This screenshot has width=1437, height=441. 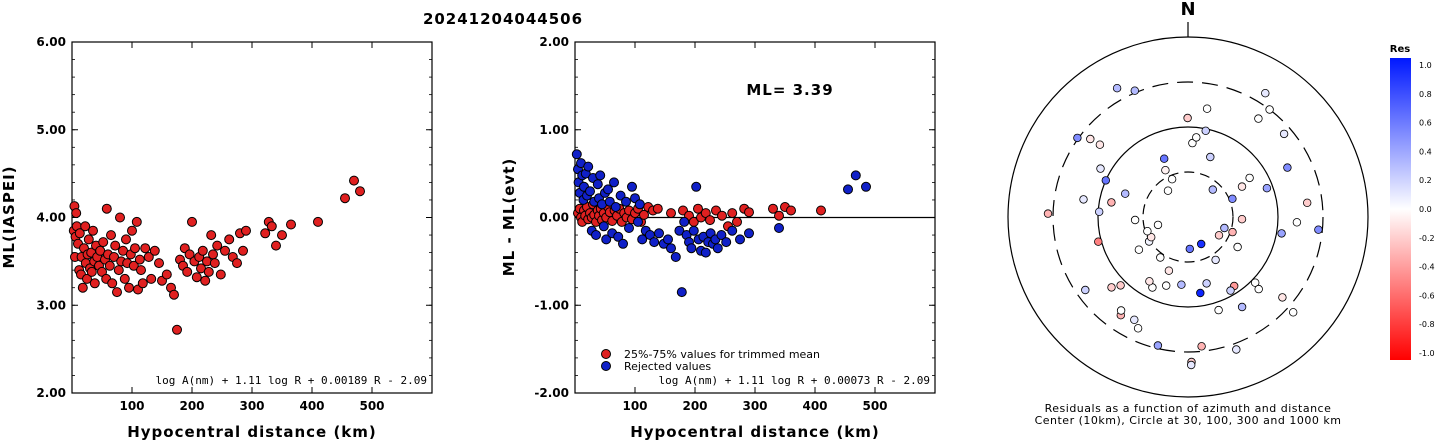 What do you see at coordinates (51, 218) in the screenshot?
I see `y-tick-label: 4.00` at bounding box center [51, 218].